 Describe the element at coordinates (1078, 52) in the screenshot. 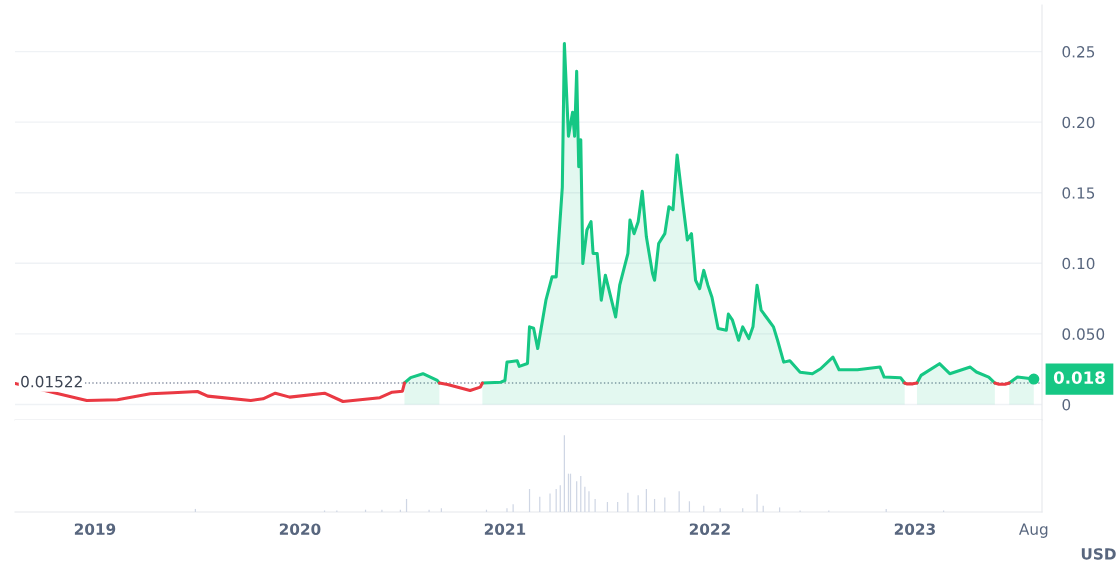

I see `y-tick-label: 0.25` at that location.